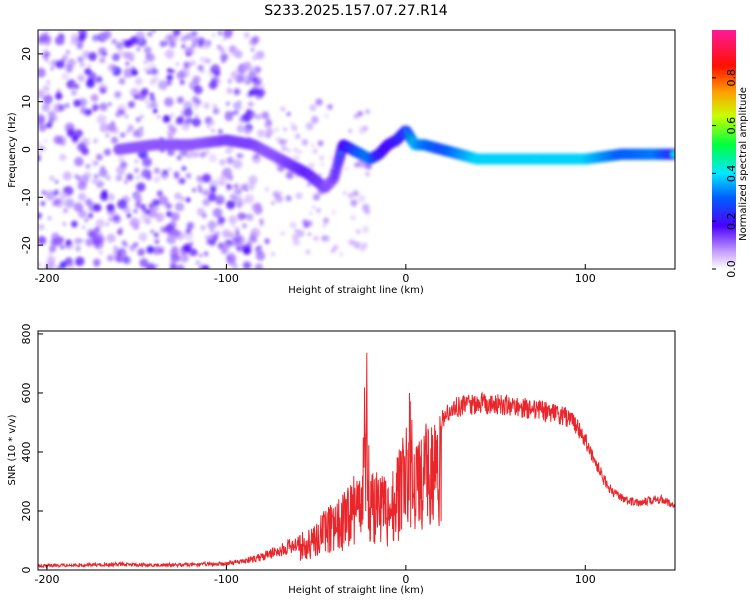  What do you see at coordinates (731, 221) in the screenshot?
I see `colorbar-tick-label: 0.2` at bounding box center [731, 221].